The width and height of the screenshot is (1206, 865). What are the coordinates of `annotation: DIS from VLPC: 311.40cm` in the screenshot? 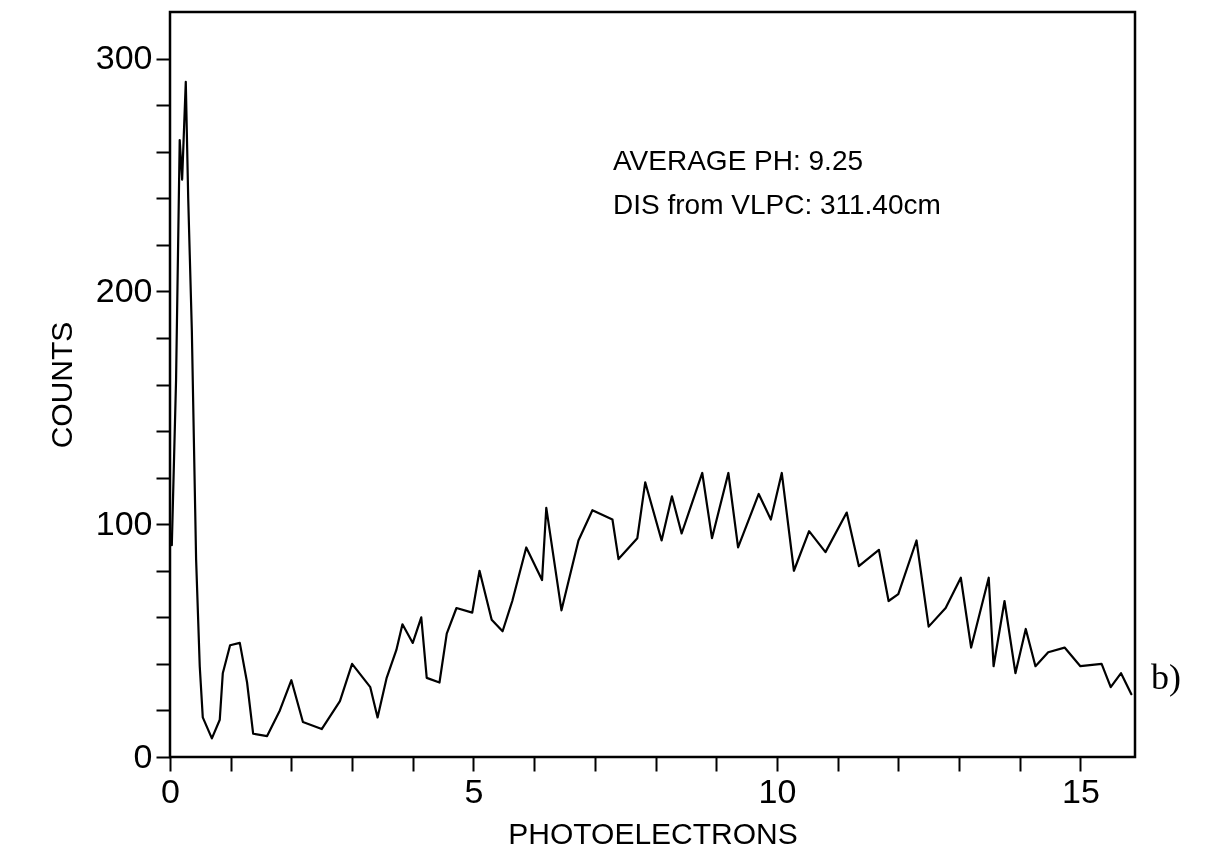 It's located at (777, 204).